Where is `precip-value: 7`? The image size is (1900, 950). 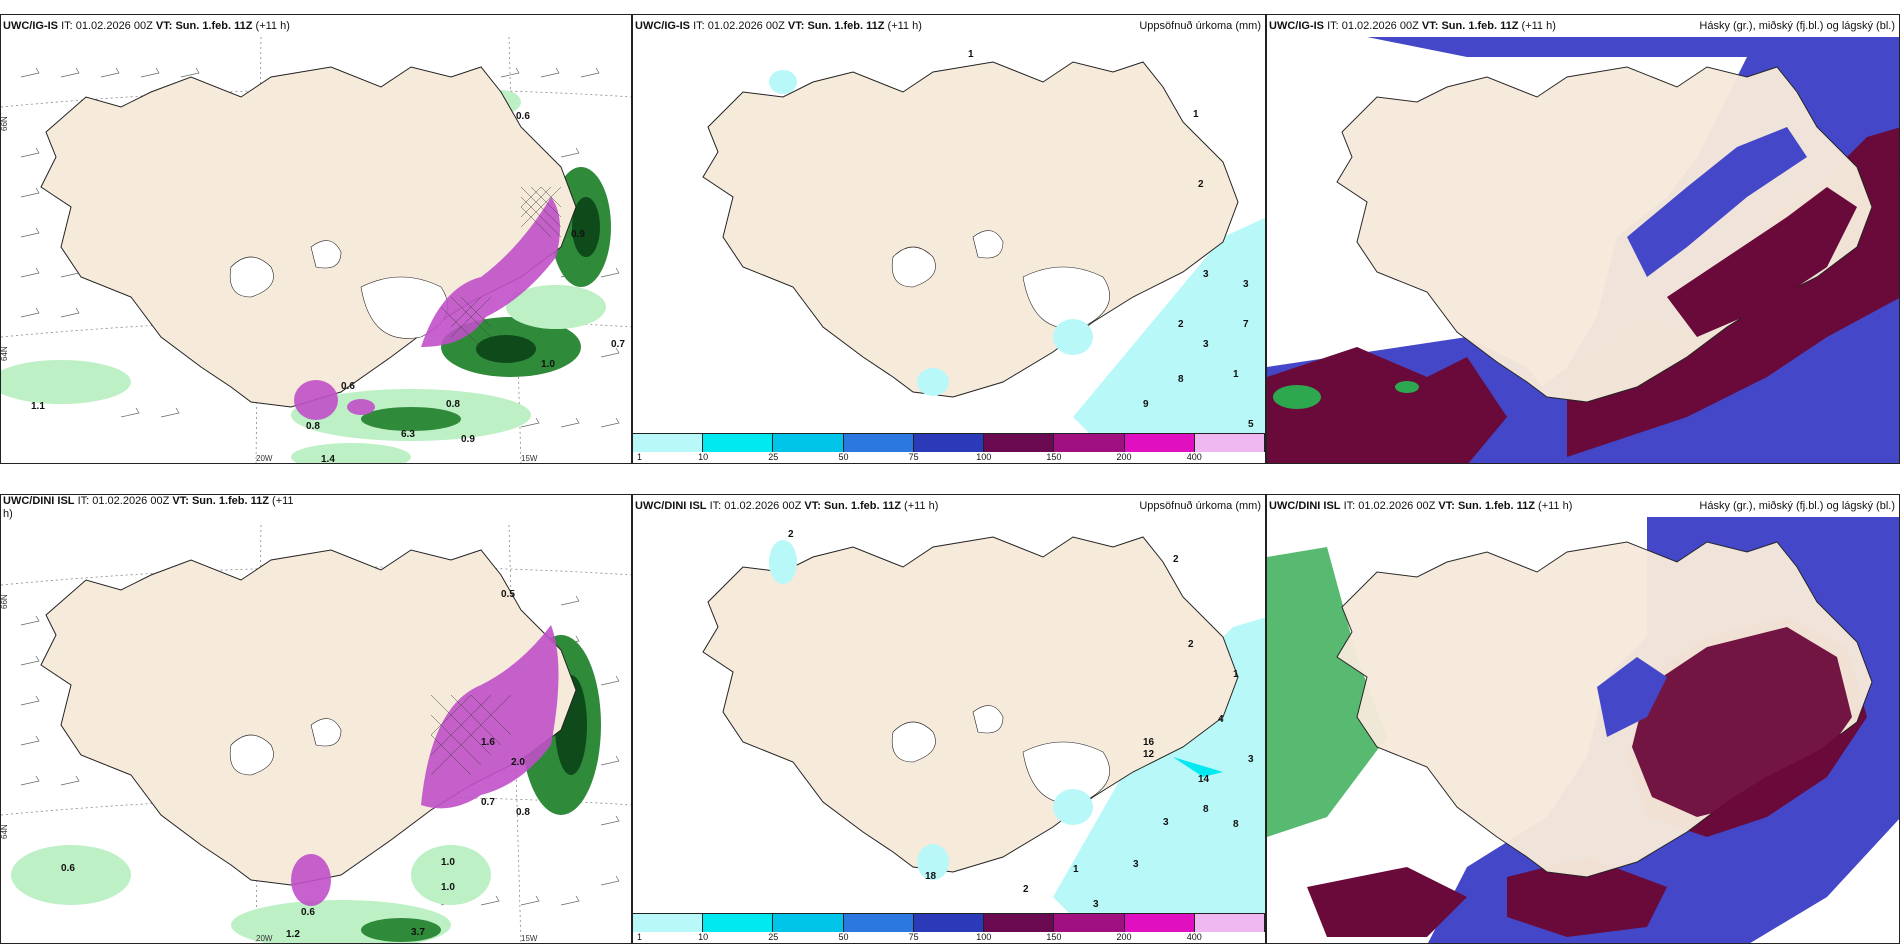 precip-value: 7 is located at coordinates (1246, 324).